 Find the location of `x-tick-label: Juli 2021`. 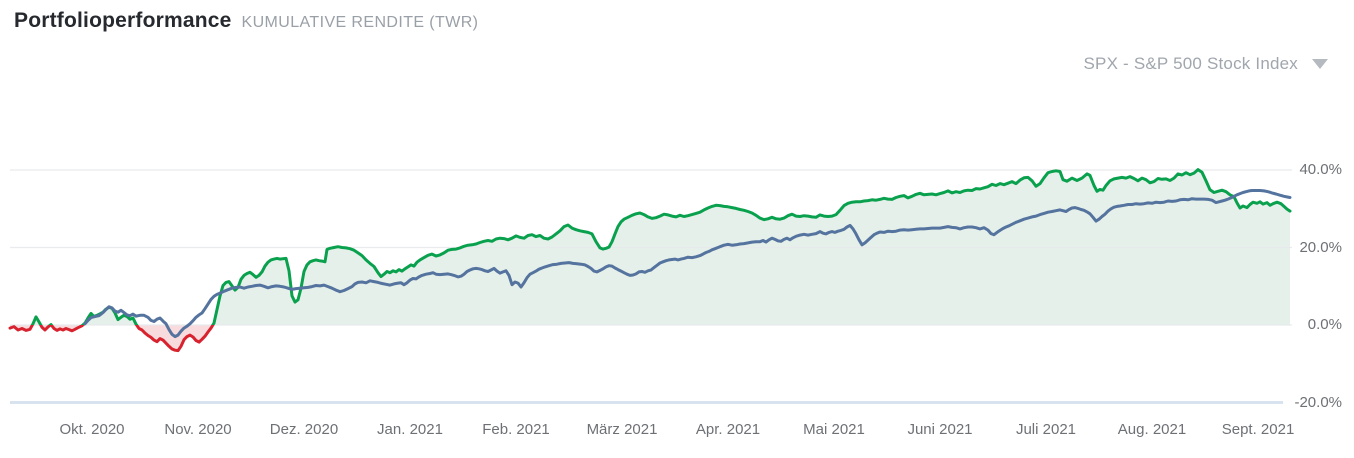

x-tick-label: Juli 2021 is located at coordinates (1046, 429).